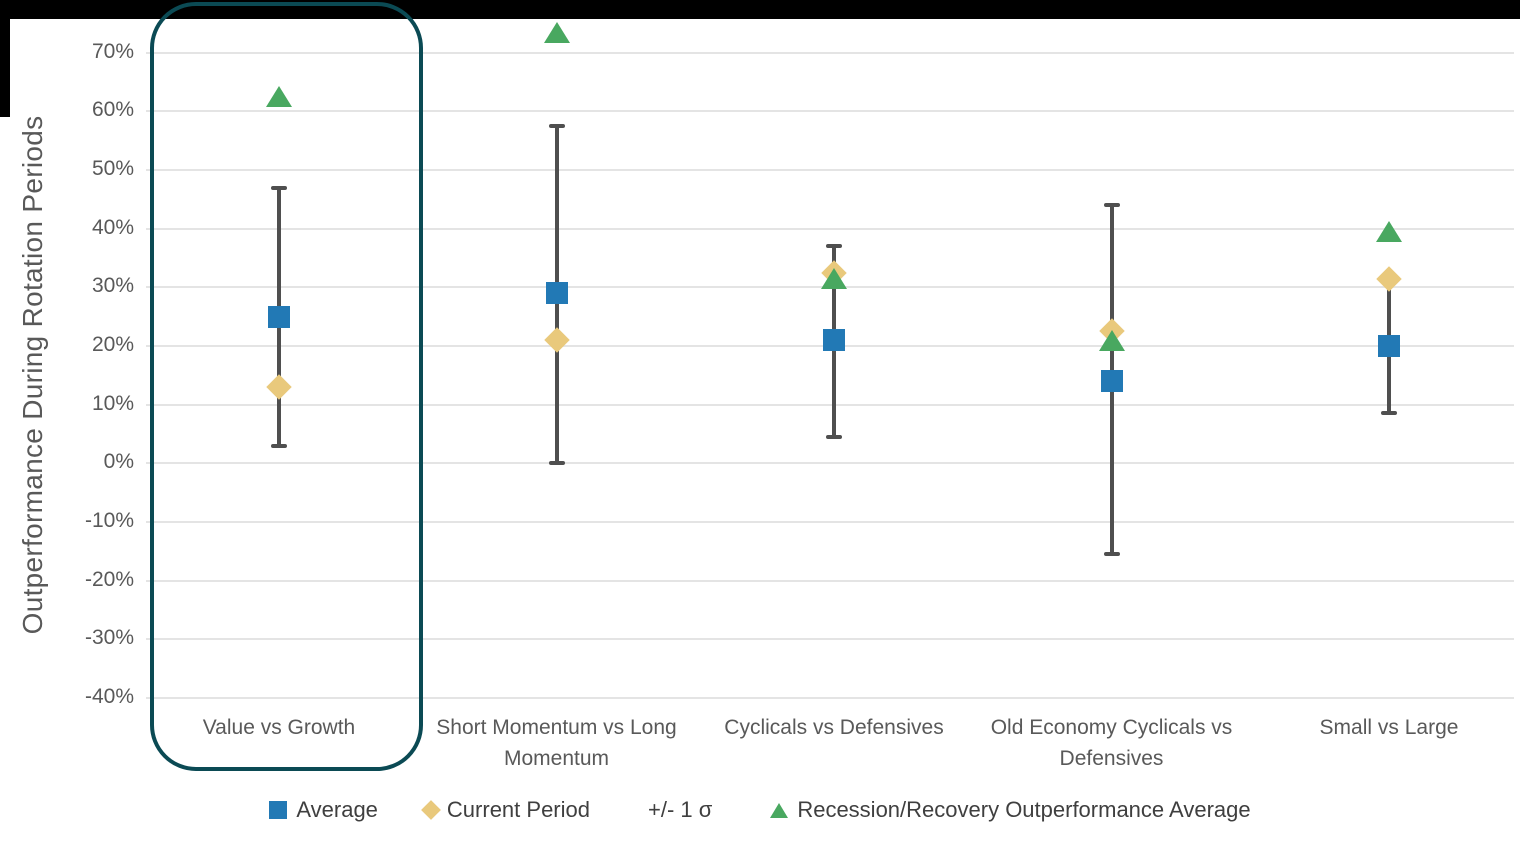 The height and width of the screenshot is (841, 1520). What do you see at coordinates (112, 344) in the screenshot?
I see `y-tick-label: 20%` at bounding box center [112, 344].